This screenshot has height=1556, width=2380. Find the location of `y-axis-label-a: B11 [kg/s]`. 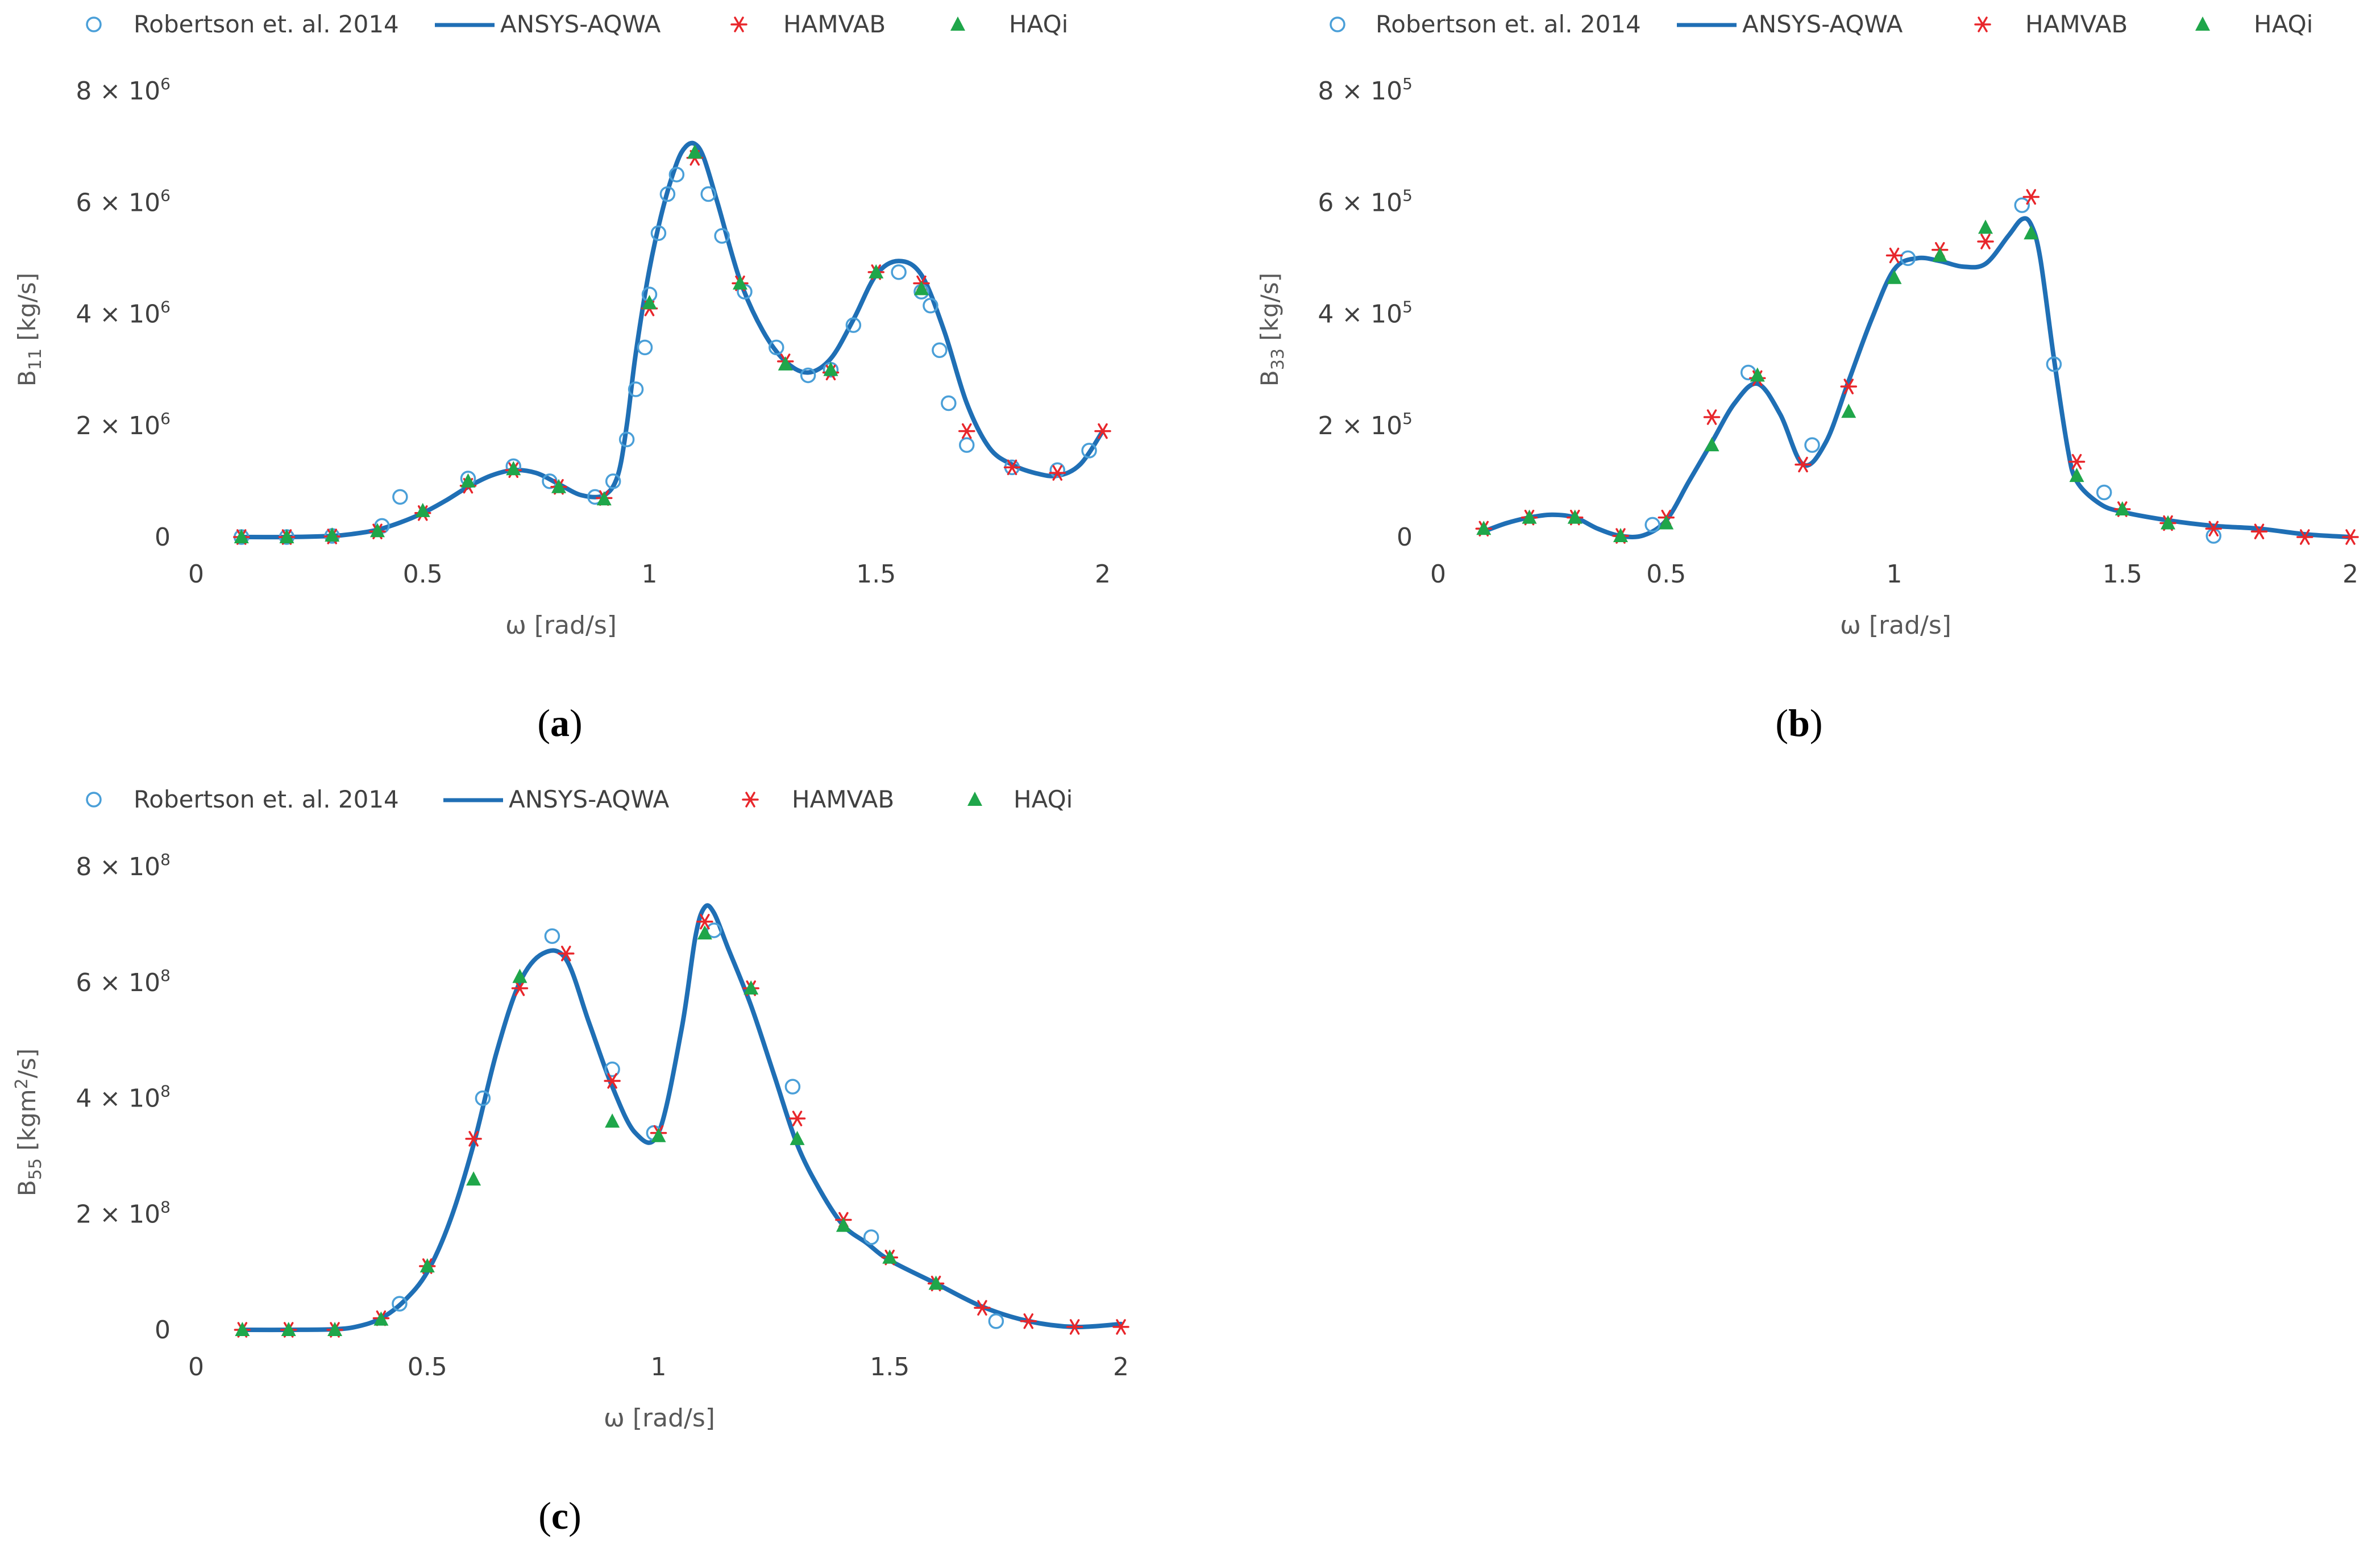

y-axis-label-a: B11 [kg/s] is located at coordinates (29, 329).